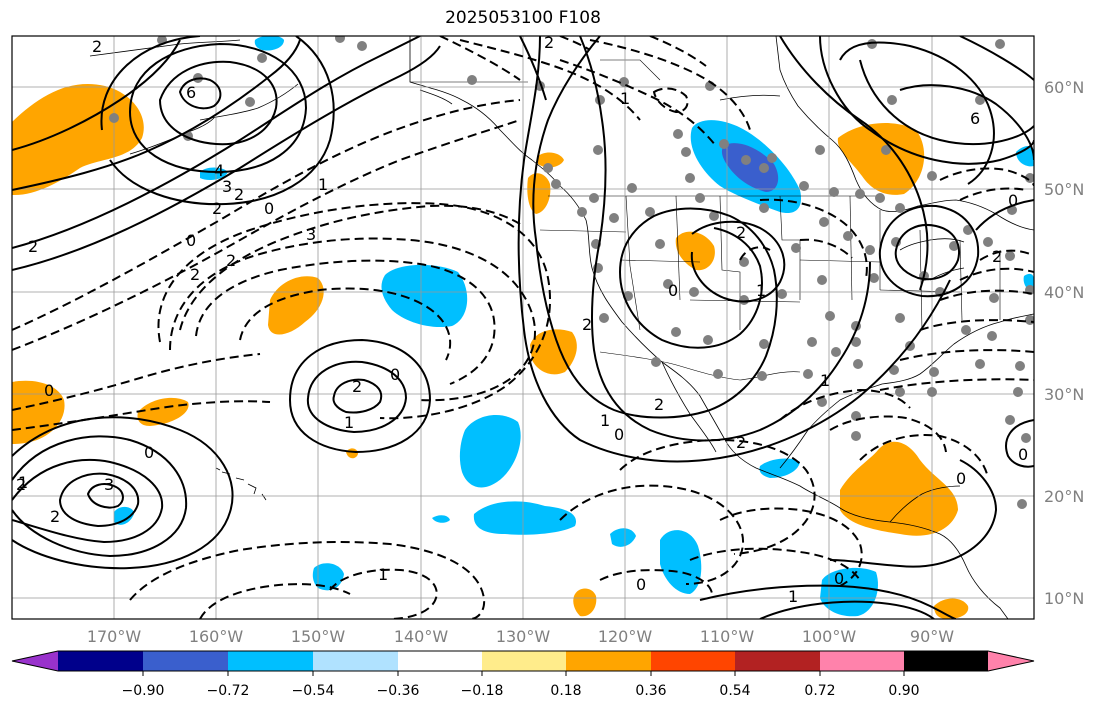 The height and width of the screenshot is (712, 1105). Describe the element at coordinates (143, 691) in the screenshot. I see `colorbar-tick-label: −0.90` at that location.